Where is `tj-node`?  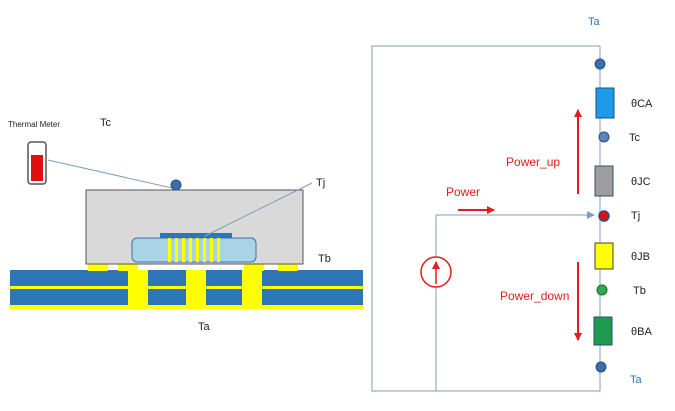
tj-node is located at coordinates (604, 216).